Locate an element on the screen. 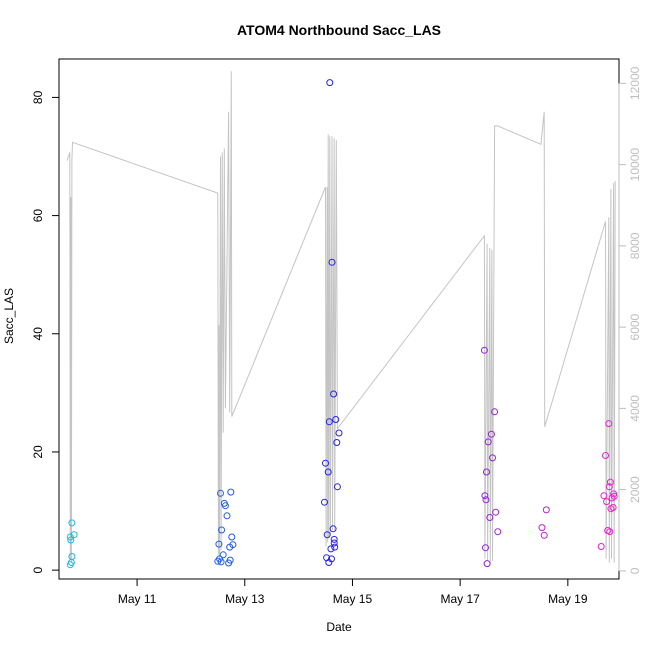  right-y-tick-label: 2000 is located at coordinates (635, 489).